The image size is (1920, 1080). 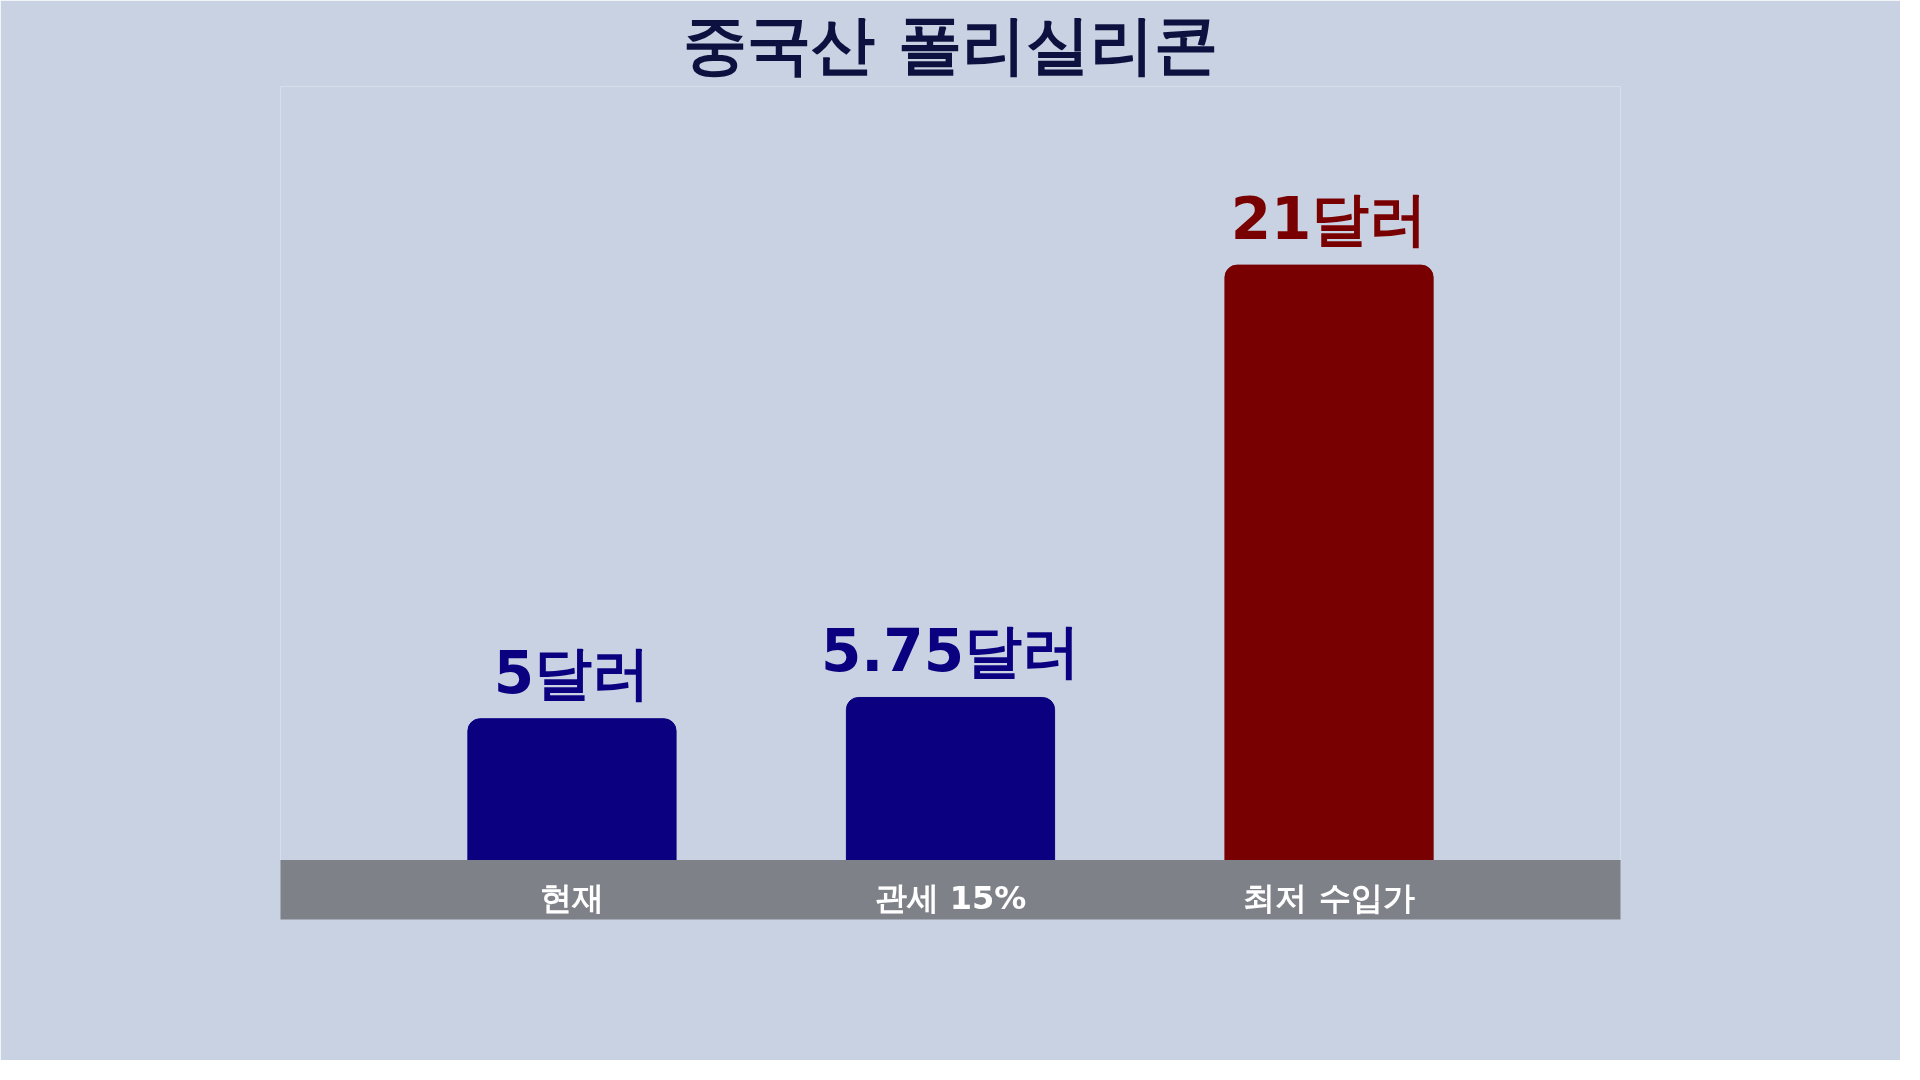 What do you see at coordinates (1329, 219) in the screenshot?
I see `data-label: 21달러` at bounding box center [1329, 219].